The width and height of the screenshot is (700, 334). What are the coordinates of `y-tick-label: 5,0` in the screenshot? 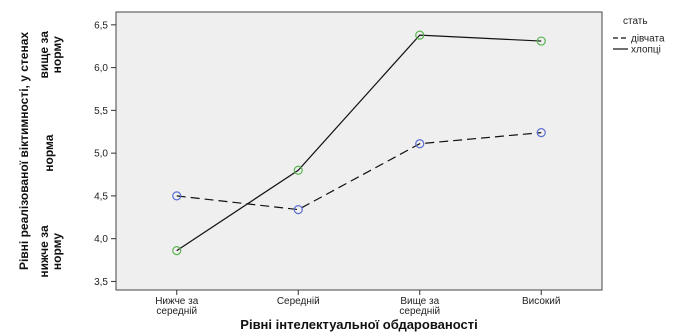 It's located at (101, 154).